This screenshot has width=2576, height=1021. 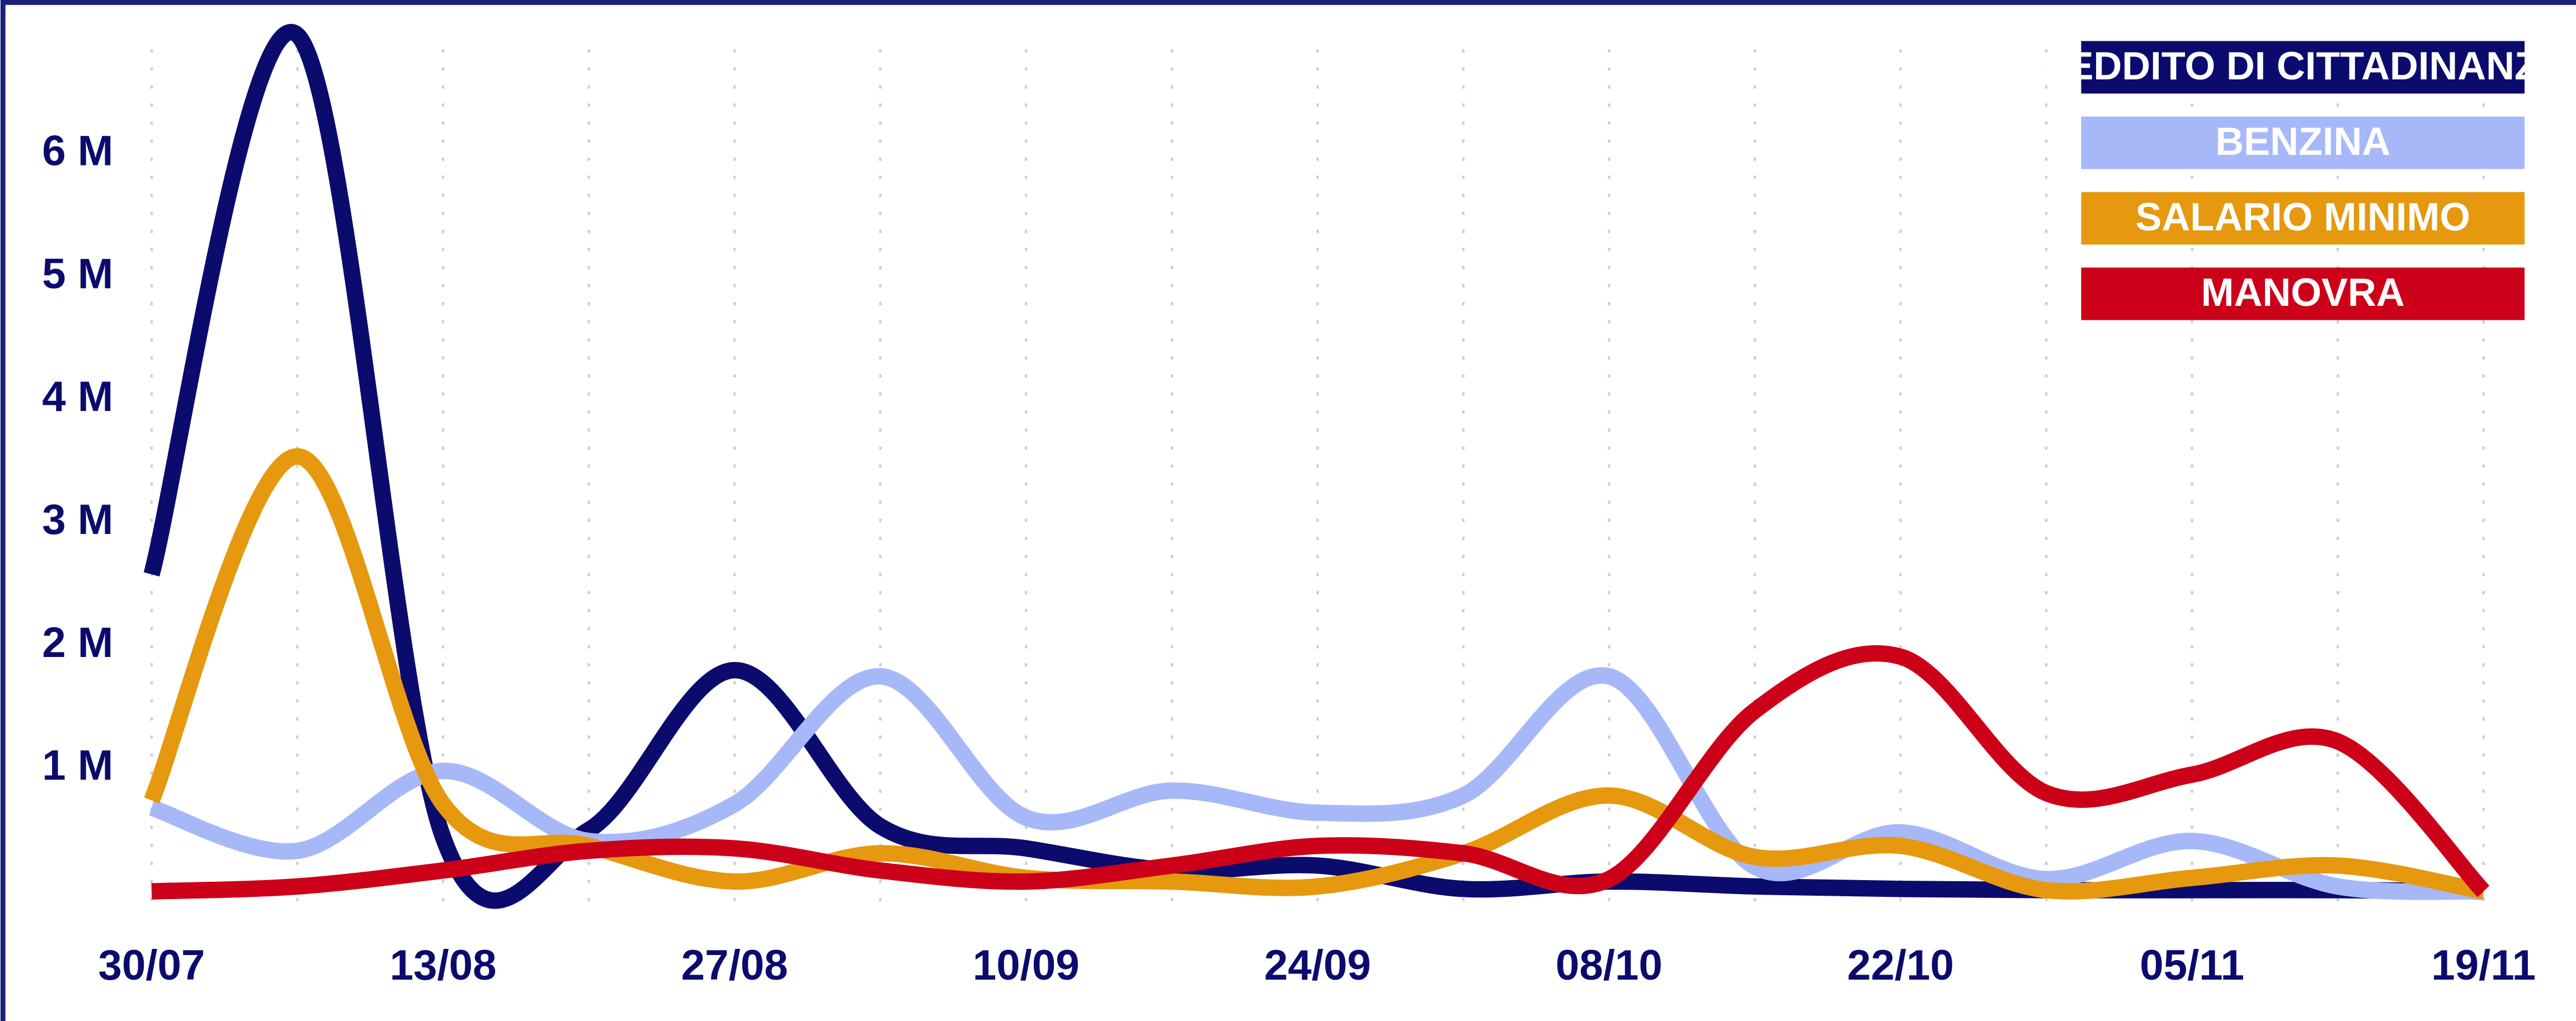 What do you see at coordinates (77, 643) in the screenshot?
I see `y-tick-label: 2 M` at bounding box center [77, 643].